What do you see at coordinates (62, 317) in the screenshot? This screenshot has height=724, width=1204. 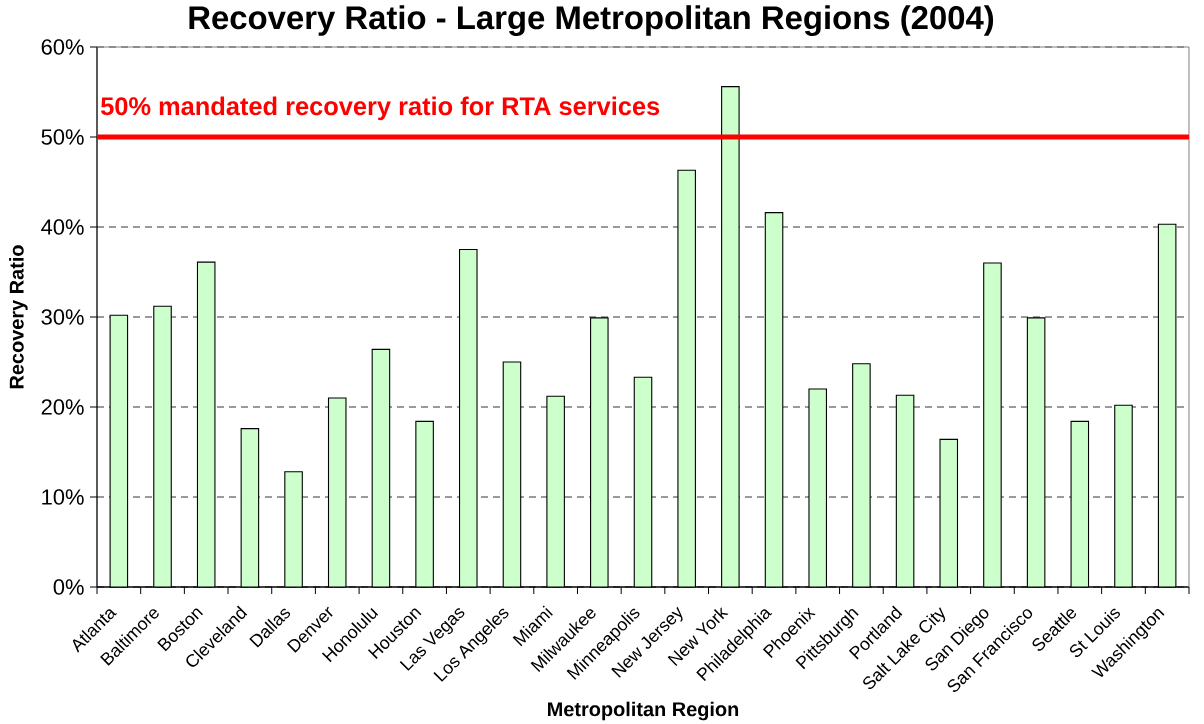 I see `y-tick-label: 30%` at bounding box center [62, 317].